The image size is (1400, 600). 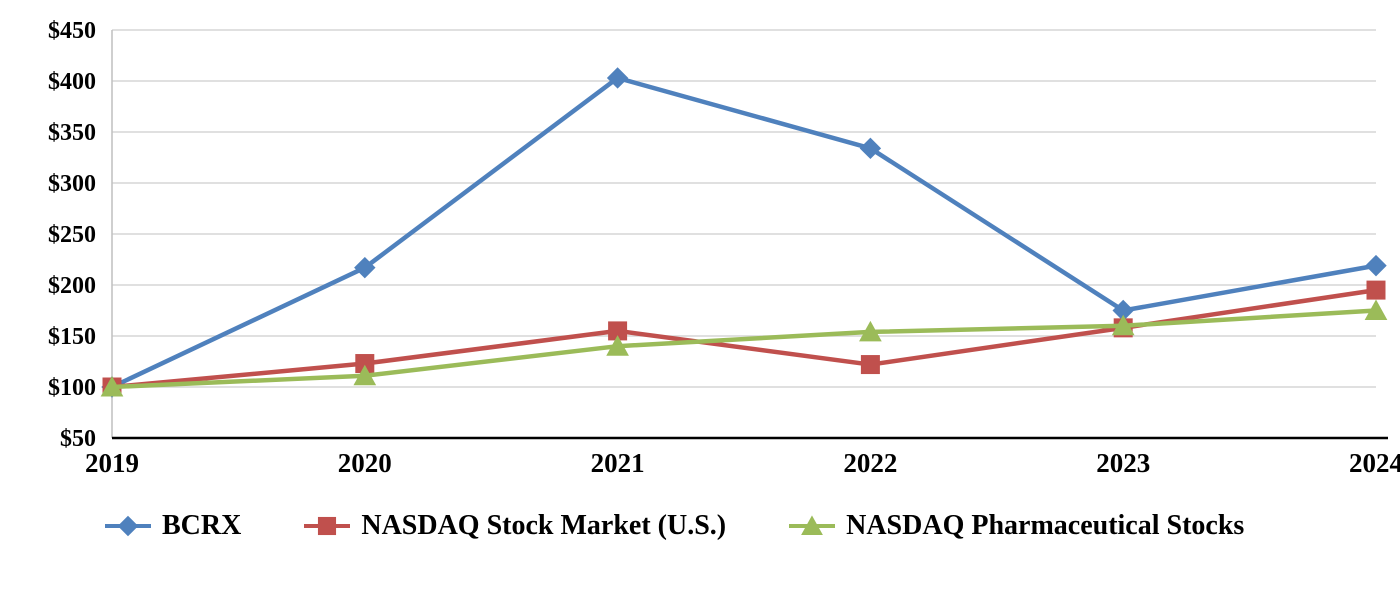 I want to click on legend-item: NASDAQ Pharmaceutical Stocks, so click(x=1016, y=526).